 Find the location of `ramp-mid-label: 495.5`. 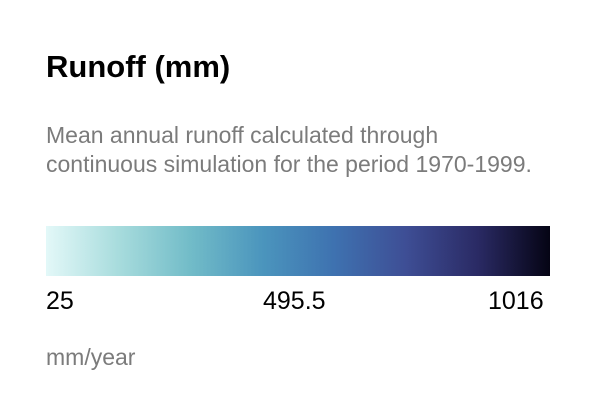

ramp-mid-label: 495.5 is located at coordinates (294, 301).